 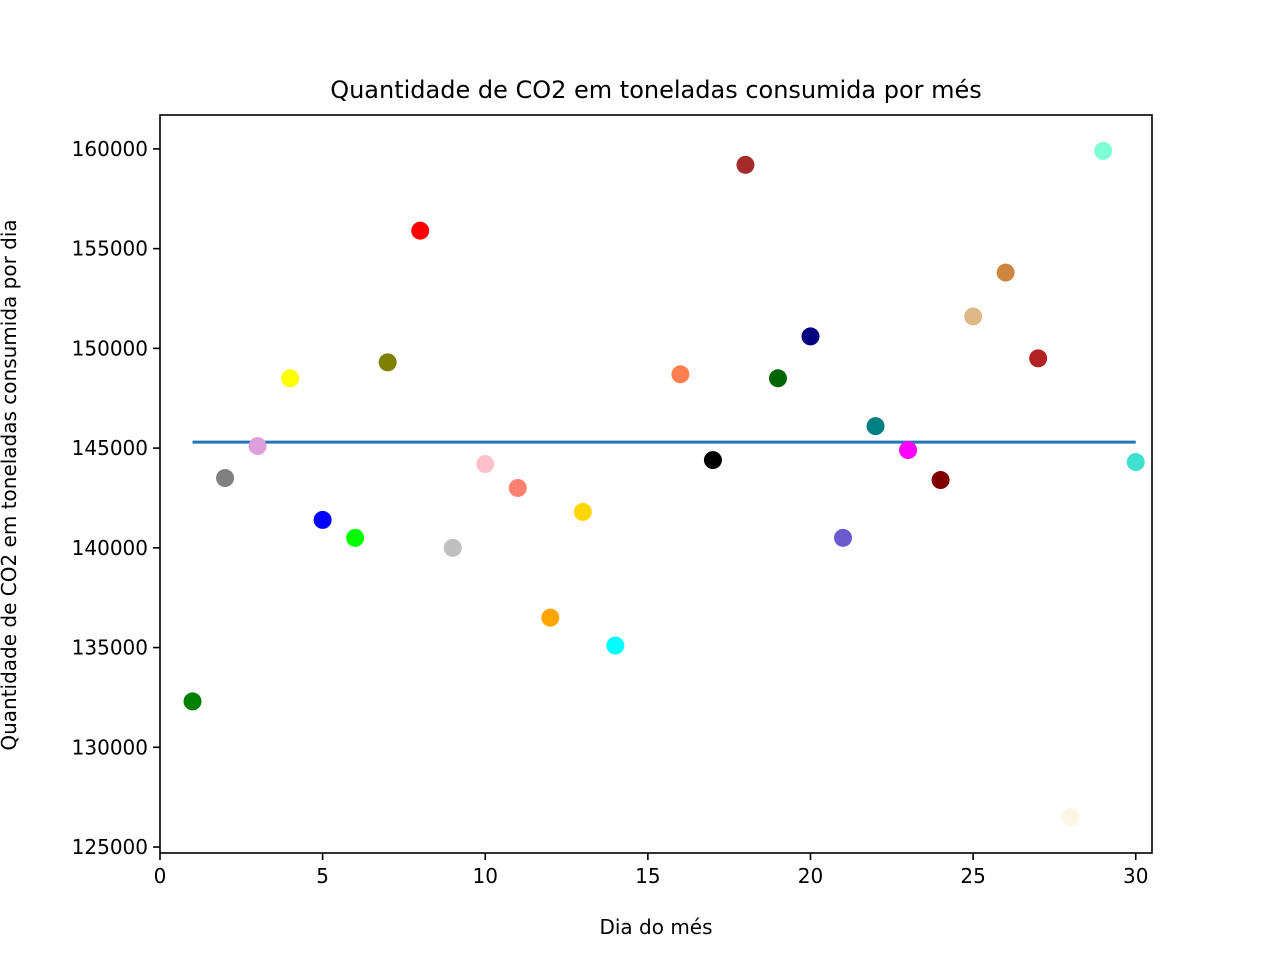 What do you see at coordinates (110, 747) in the screenshot?
I see `y-tick-label: 130000` at bounding box center [110, 747].